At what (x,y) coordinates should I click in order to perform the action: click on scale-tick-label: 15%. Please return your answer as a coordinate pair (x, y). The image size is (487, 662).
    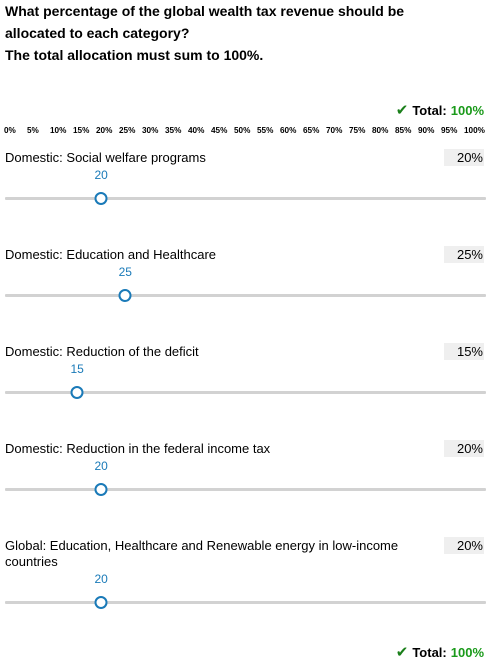
    Looking at the image, I should click on (81, 130).